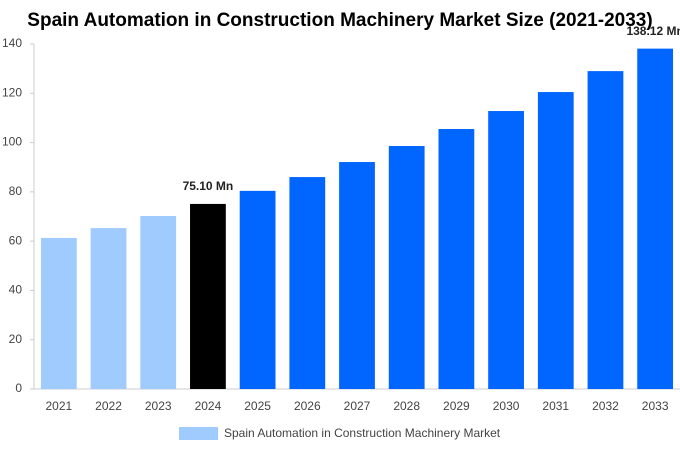 The height and width of the screenshot is (450, 680). Describe the element at coordinates (357, 406) in the screenshot. I see `x-tick-label: 2027` at that location.